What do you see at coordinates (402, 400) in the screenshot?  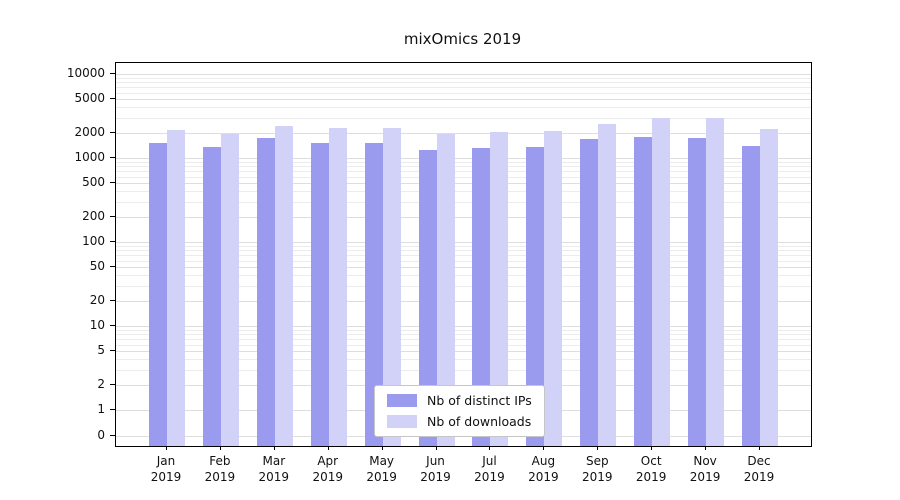 I see `legend-swatch-ips` at bounding box center [402, 400].